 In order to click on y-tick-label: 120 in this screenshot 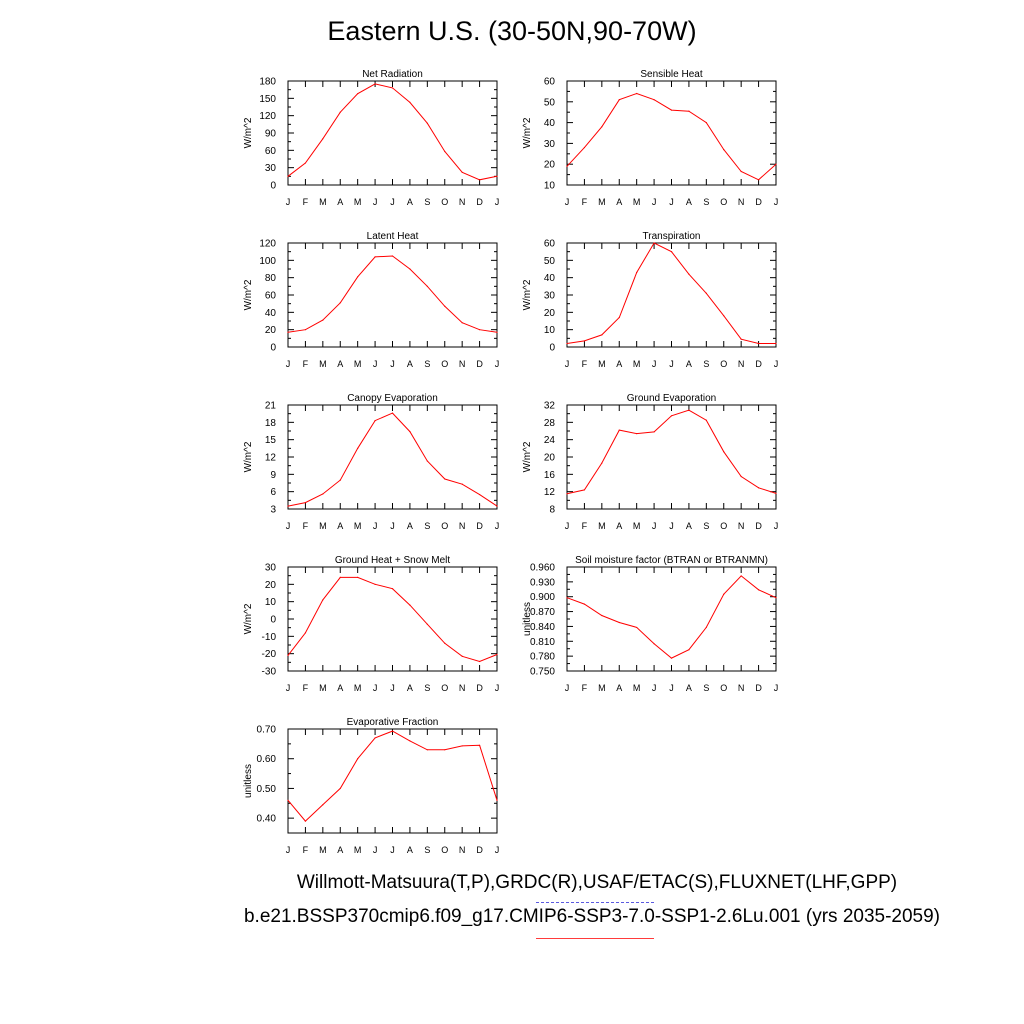, I will do `click(267, 244)`.